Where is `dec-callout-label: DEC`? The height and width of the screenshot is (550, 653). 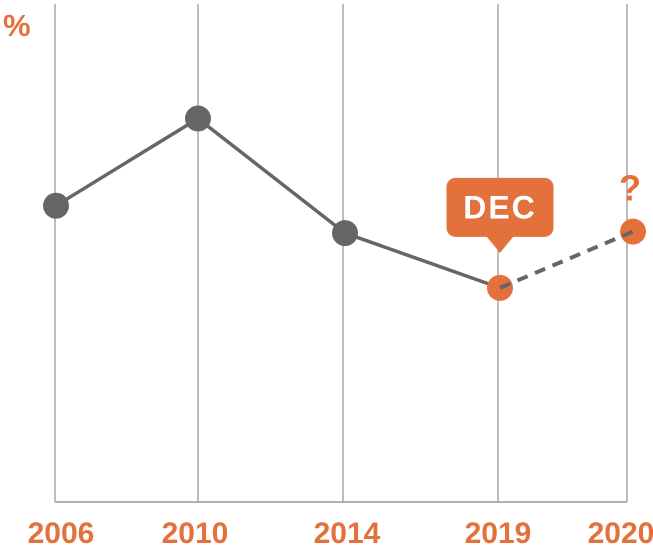 dec-callout-label: DEC is located at coordinates (500, 207).